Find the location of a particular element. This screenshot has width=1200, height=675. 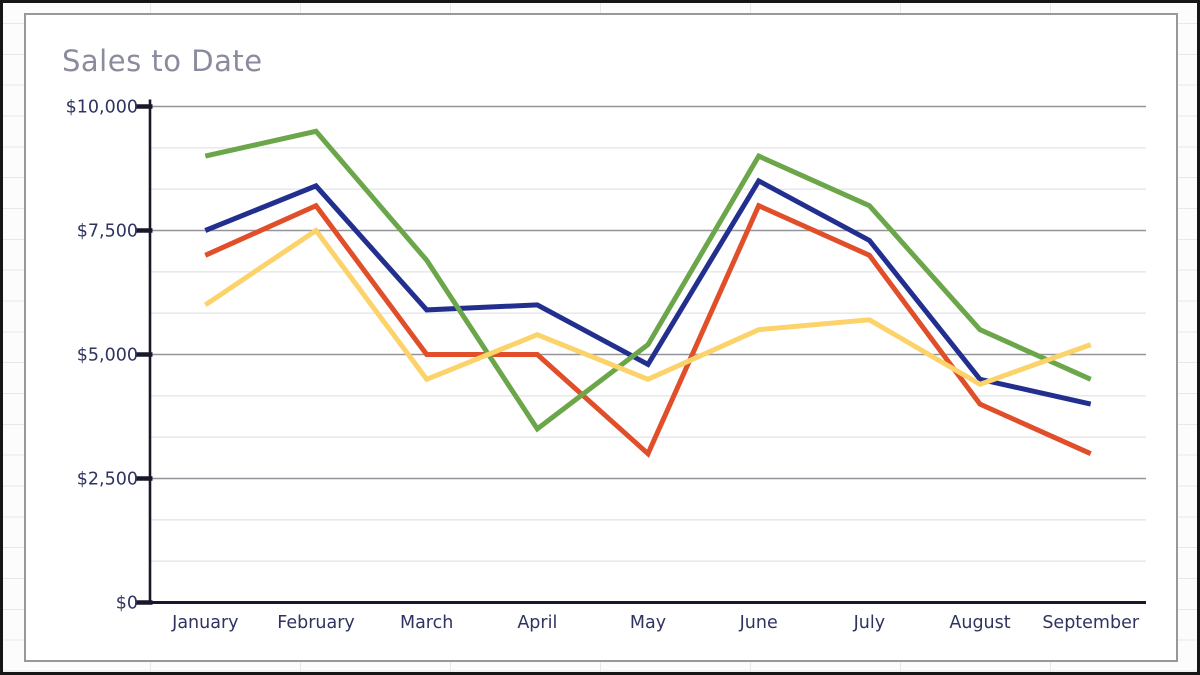

x-axis-label: January is located at coordinates (204, 623).